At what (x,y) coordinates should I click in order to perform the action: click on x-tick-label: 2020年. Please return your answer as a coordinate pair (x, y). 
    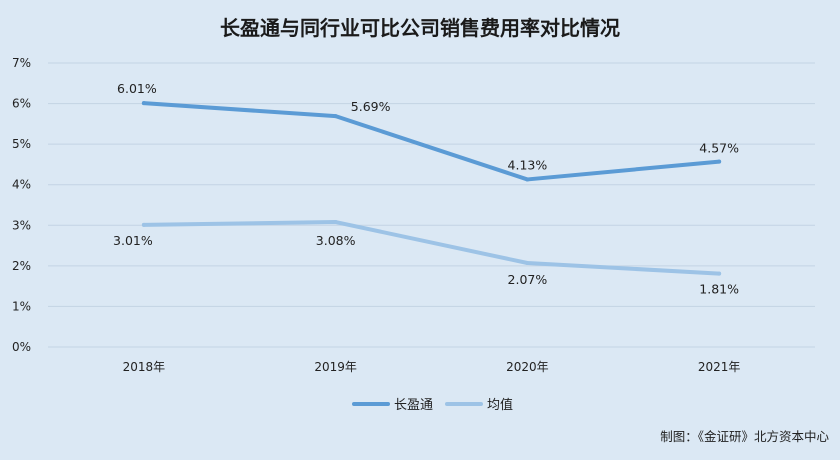
    Looking at the image, I should click on (527, 367).